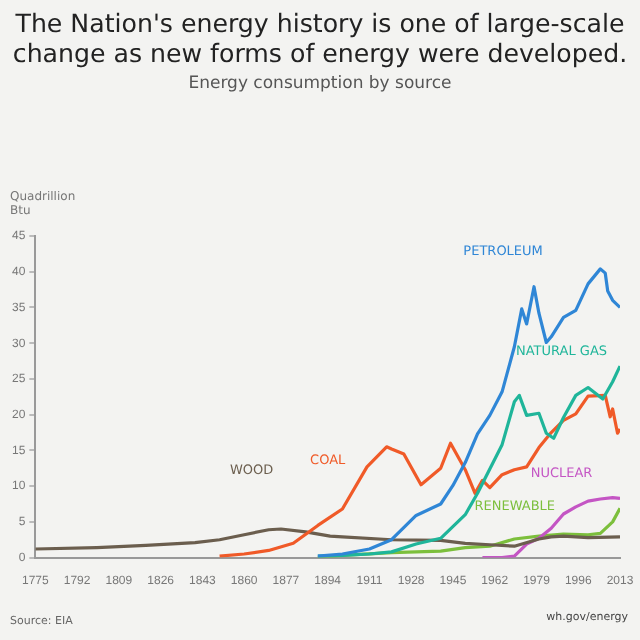  Describe the element at coordinates (320, 38) in the screenshot. I see `chart-title: The Nation's energy history is one of large-scale change as new forms of energy were developed.` at that location.